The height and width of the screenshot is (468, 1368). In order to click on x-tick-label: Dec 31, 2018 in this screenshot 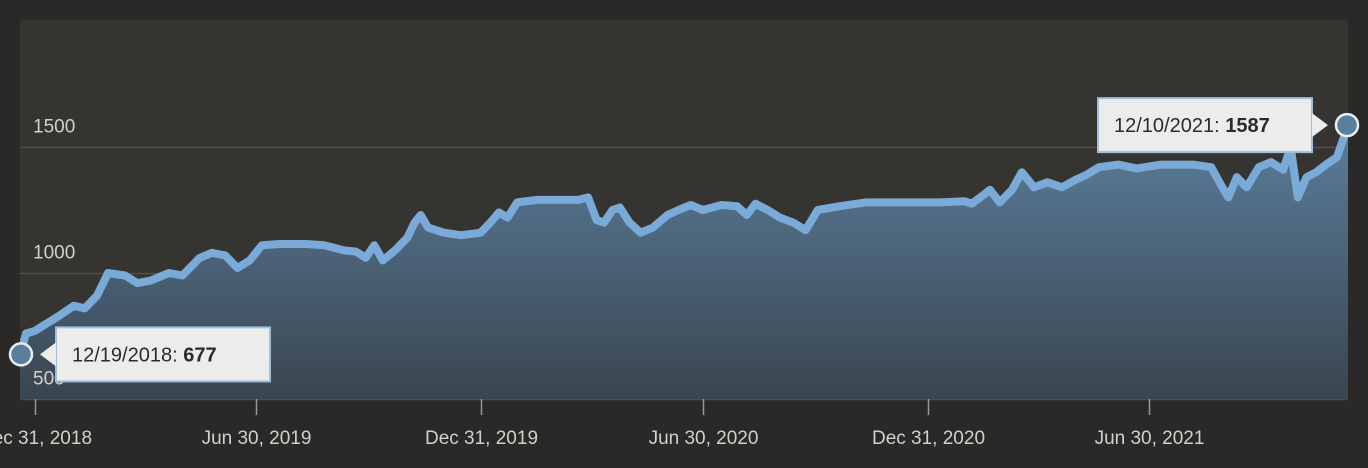, I will do `click(46, 438)`.